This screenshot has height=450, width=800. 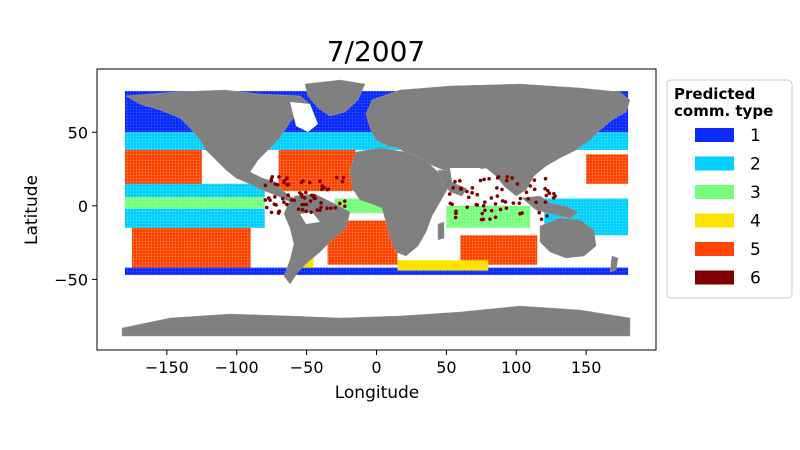 What do you see at coordinates (568, 238) in the screenshot?
I see `australia-land` at bounding box center [568, 238].